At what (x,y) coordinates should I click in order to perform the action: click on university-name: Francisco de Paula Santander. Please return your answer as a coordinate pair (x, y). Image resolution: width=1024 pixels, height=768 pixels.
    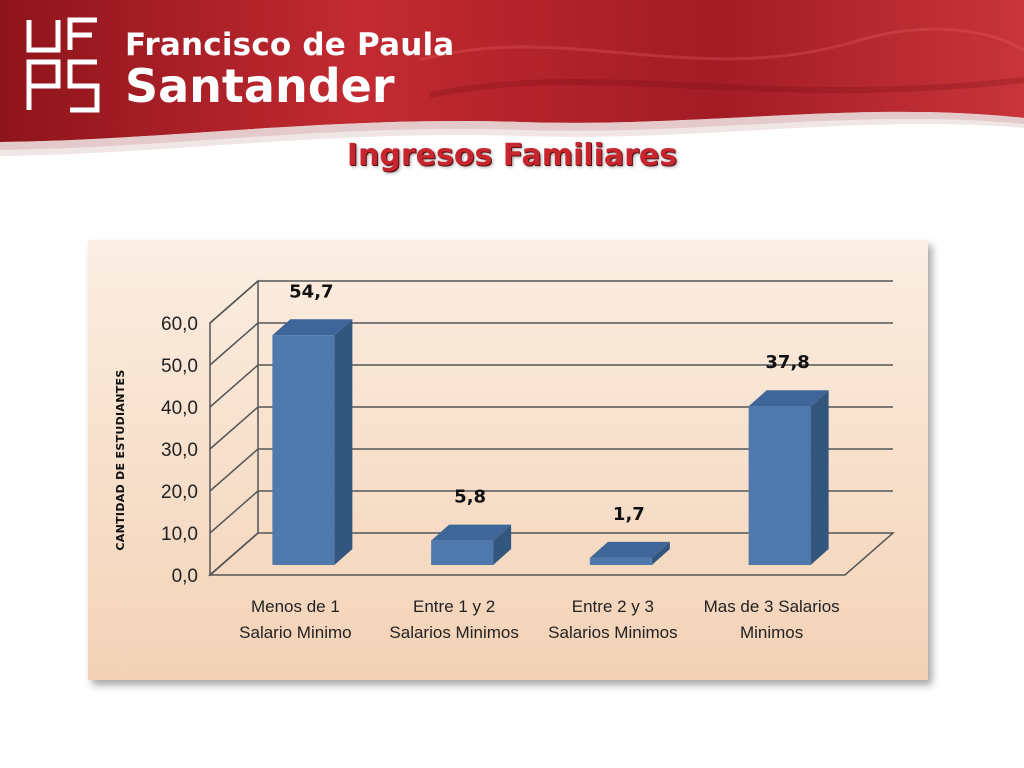
    Looking at the image, I should click on (290, 70).